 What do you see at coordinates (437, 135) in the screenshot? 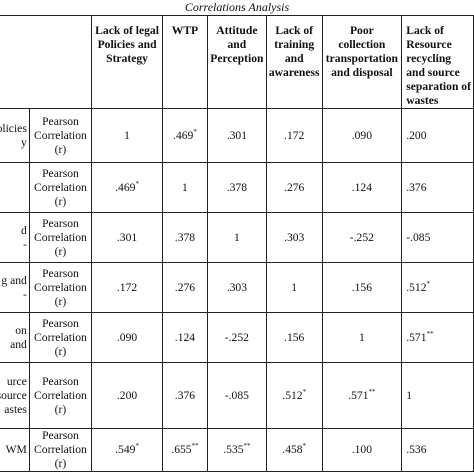
I see `correlation-cell: .200` at bounding box center [437, 135].